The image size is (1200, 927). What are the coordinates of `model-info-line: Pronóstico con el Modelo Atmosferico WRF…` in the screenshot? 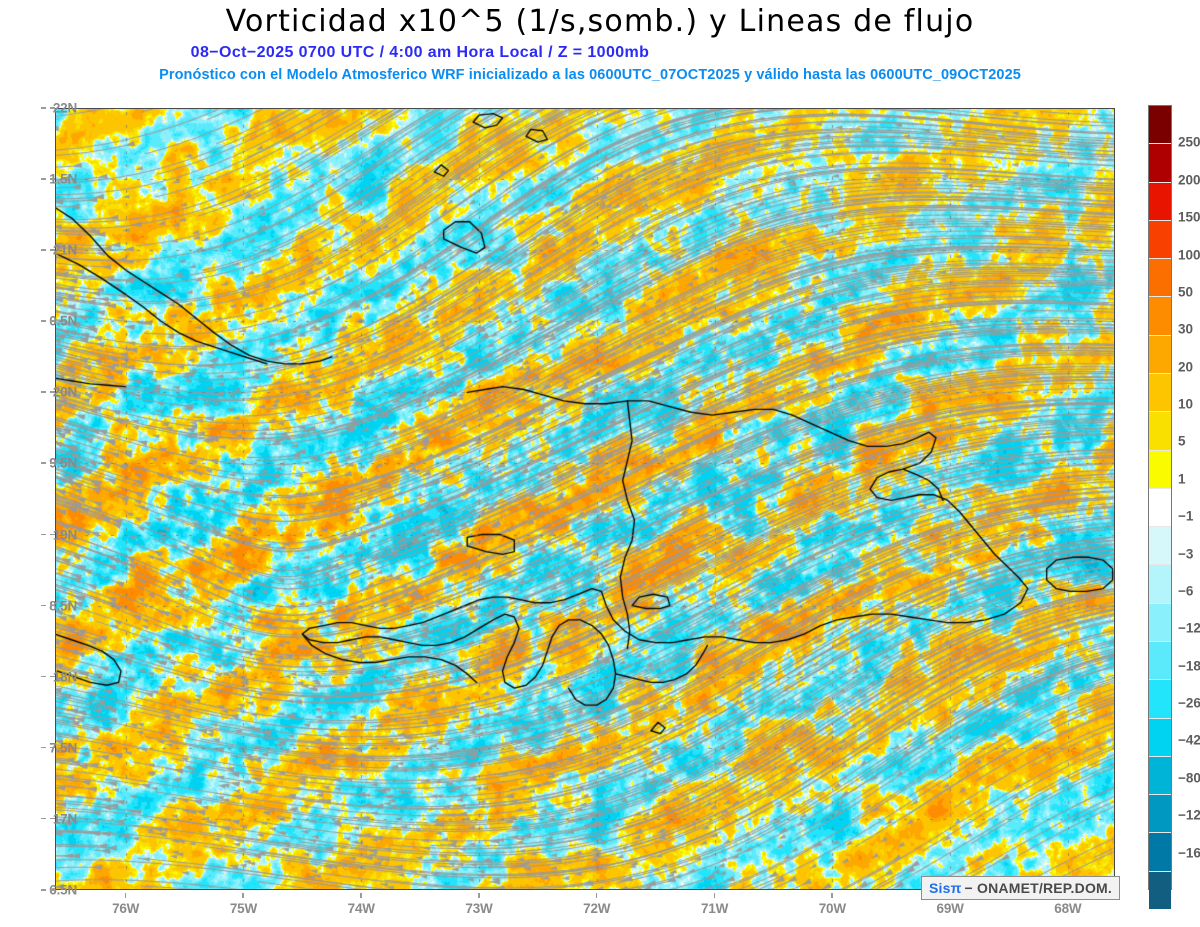 It's located at (590, 75).